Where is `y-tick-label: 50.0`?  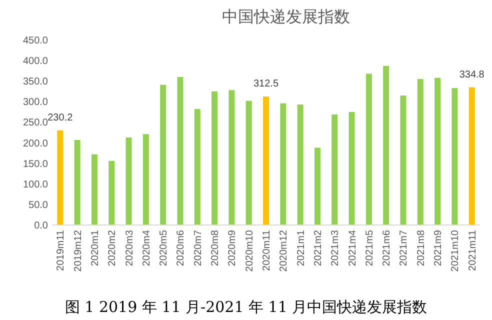
y-tick-label: 50.0 is located at coordinates (38, 205).